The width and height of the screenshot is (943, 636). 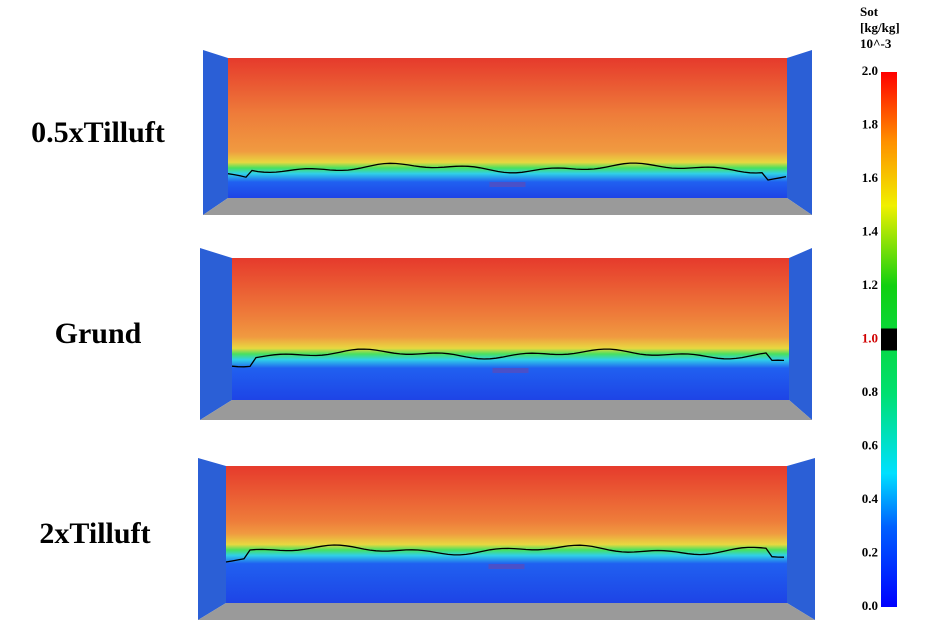 I want to click on colorbar-title: 10^-3, so click(x=876, y=43).